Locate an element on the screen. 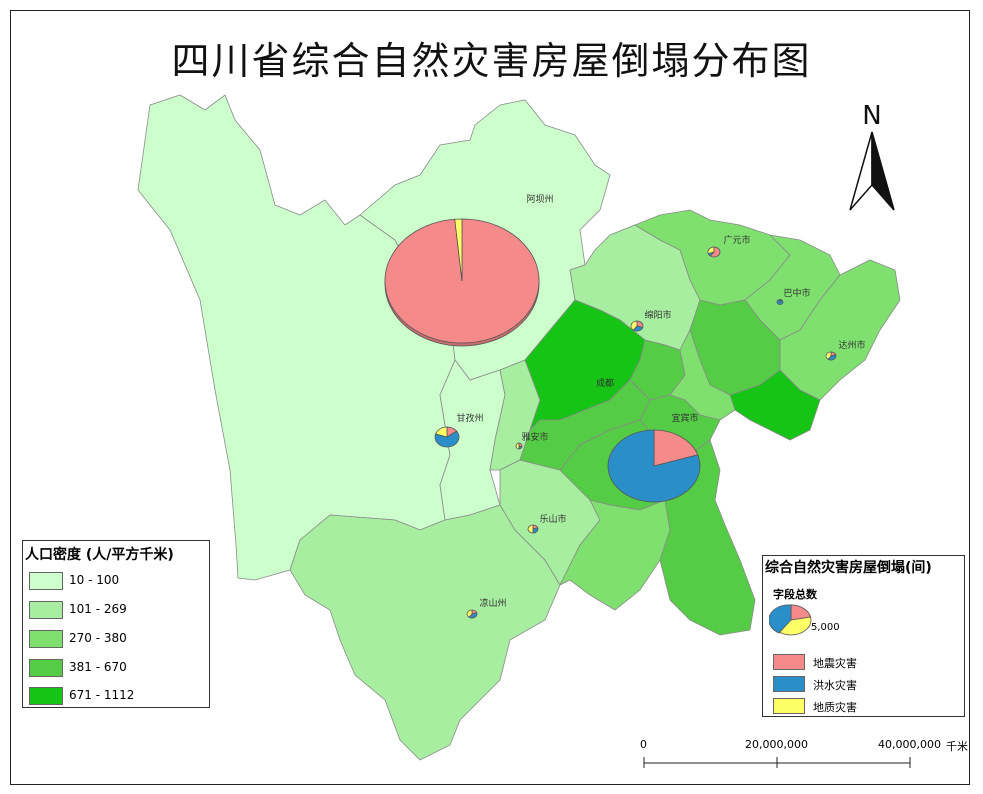 The image size is (983, 794). city-label: 阿坝州 is located at coordinates (539, 199).